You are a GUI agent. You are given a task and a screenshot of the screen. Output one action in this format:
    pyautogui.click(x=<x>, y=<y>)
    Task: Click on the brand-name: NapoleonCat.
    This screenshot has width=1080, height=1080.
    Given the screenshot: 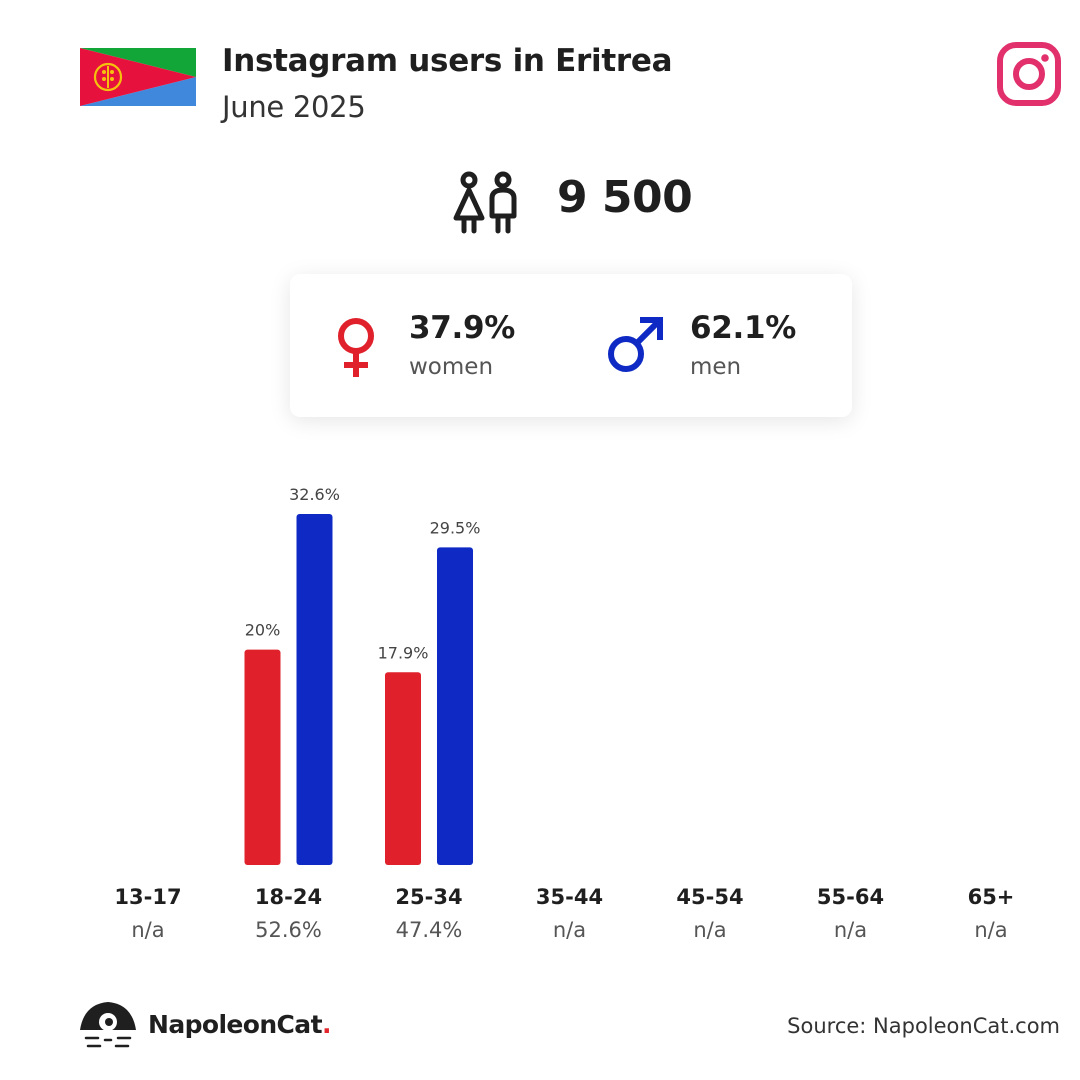 What is the action you would take?
    pyautogui.click(x=239, y=1024)
    